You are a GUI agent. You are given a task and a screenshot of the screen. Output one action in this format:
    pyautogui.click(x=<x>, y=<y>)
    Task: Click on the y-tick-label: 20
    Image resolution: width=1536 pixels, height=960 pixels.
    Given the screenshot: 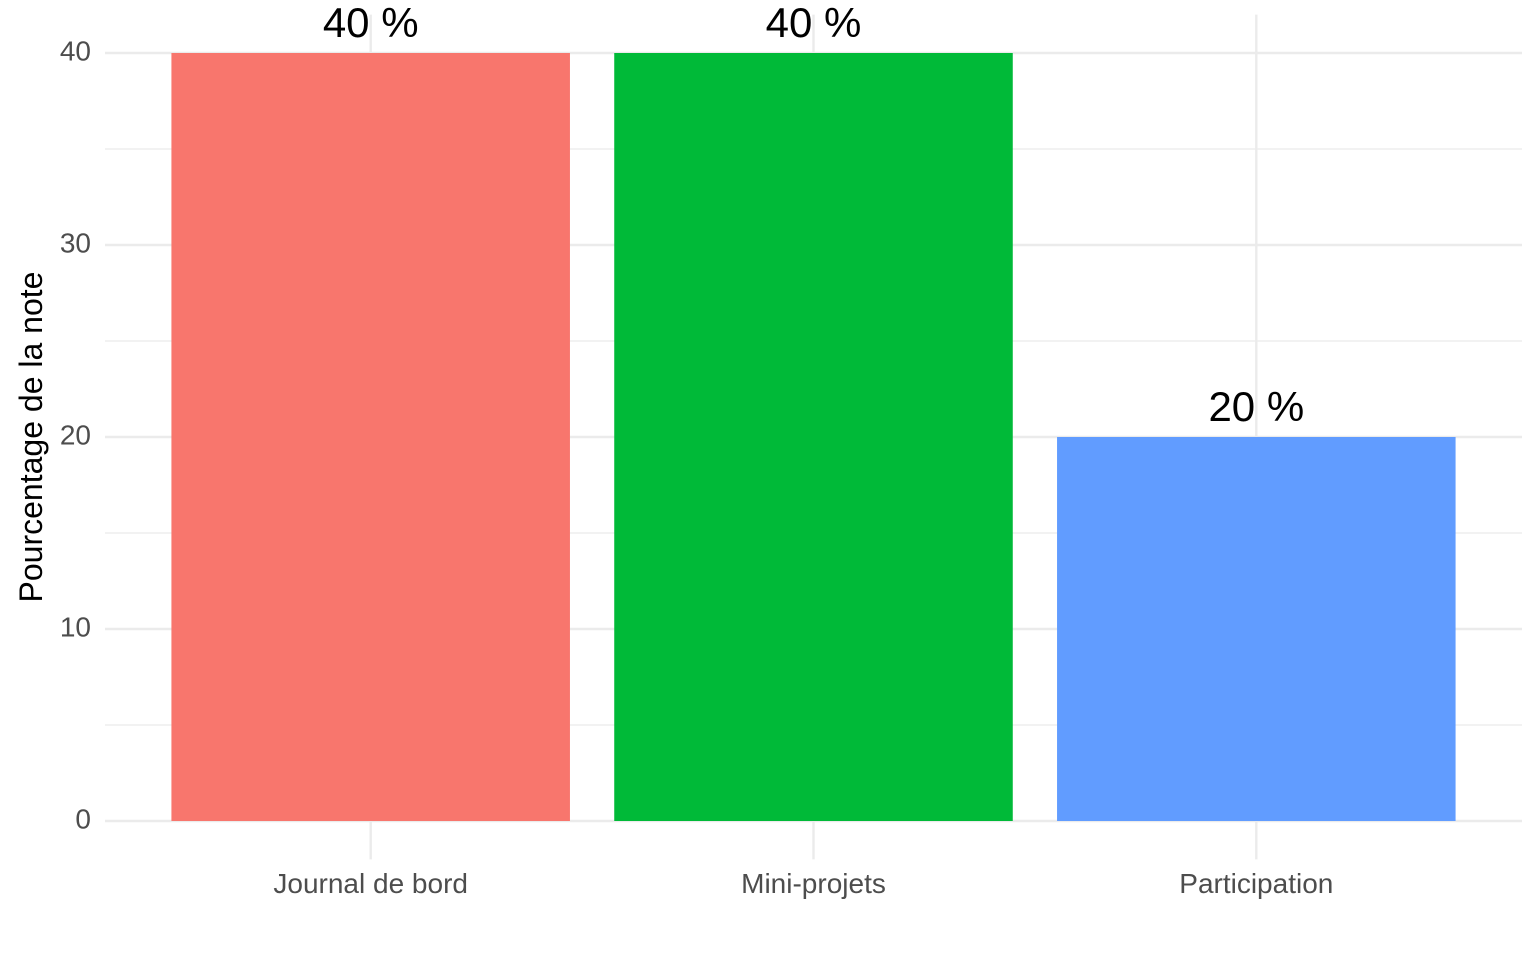 What is the action you would take?
    pyautogui.click(x=75, y=434)
    